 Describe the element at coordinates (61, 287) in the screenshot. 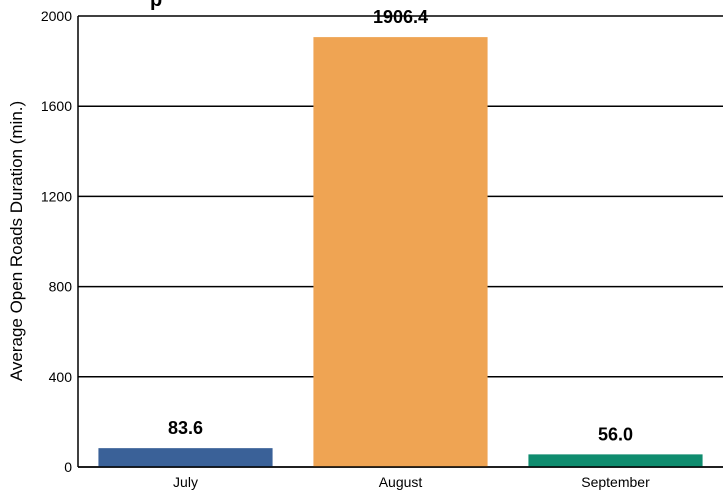

I see `y-tick-label-800: 800` at that location.